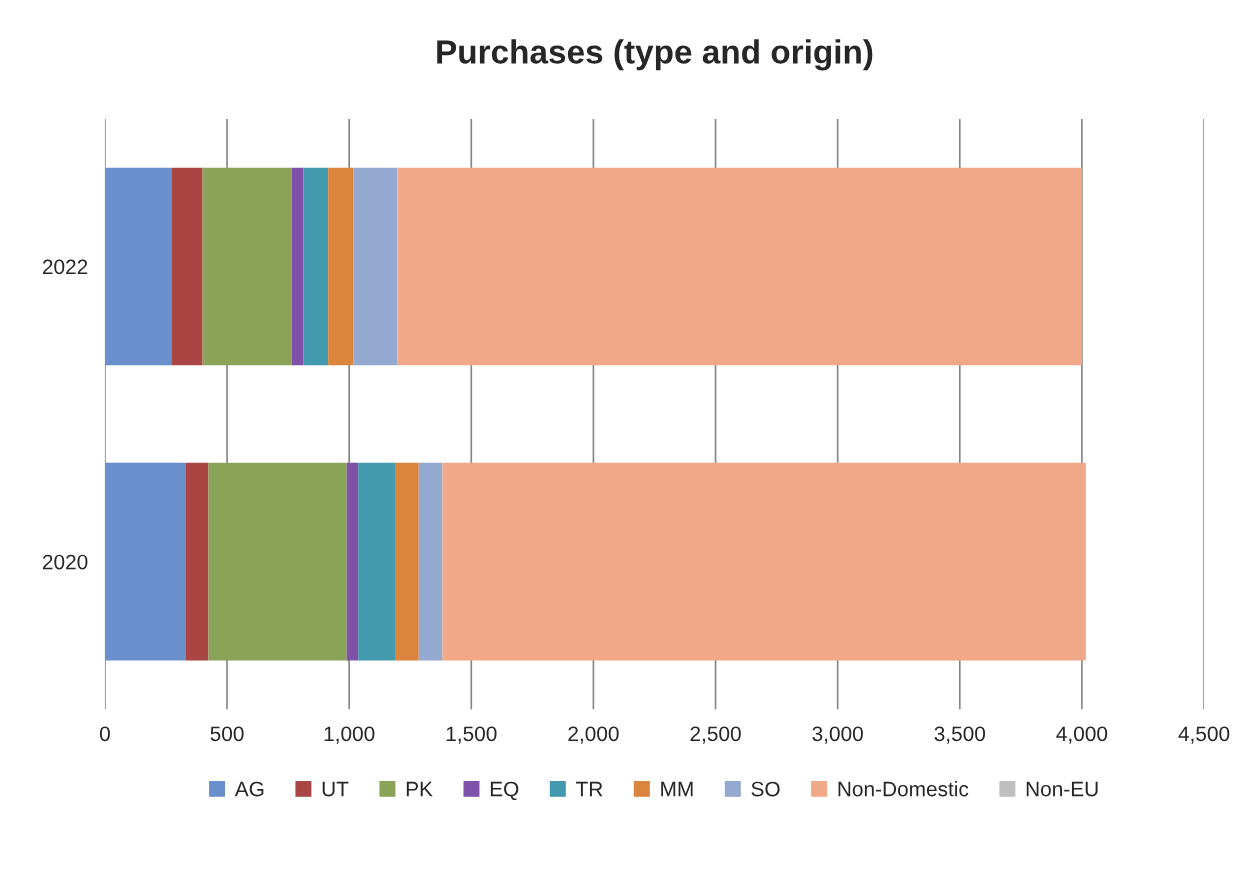 The width and height of the screenshot is (1249, 881). What do you see at coordinates (677, 789) in the screenshot?
I see `legend-label: MM` at bounding box center [677, 789].